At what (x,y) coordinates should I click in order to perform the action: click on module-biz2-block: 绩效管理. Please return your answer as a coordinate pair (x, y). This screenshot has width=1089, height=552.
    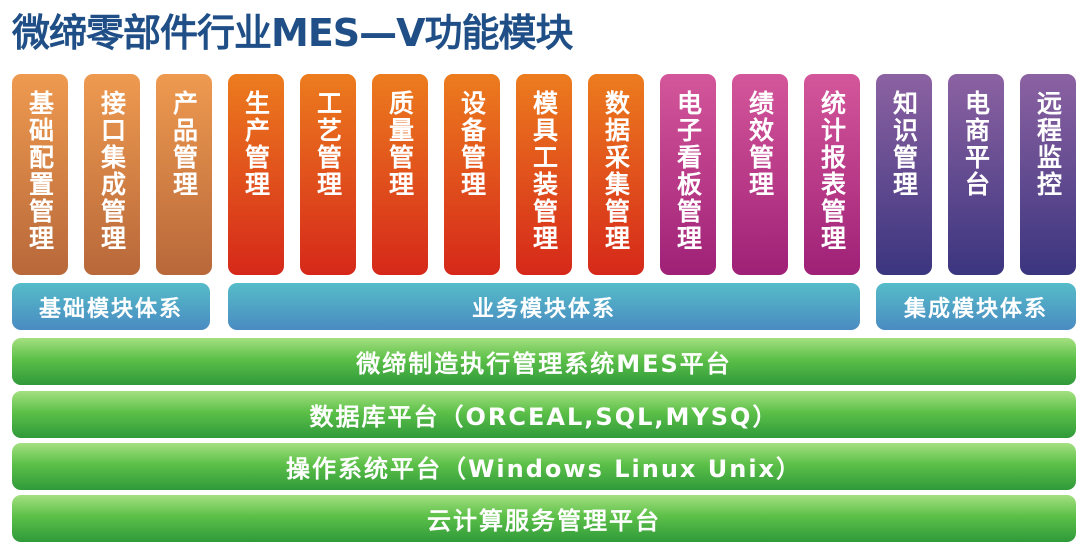
    Looking at the image, I should click on (760, 174).